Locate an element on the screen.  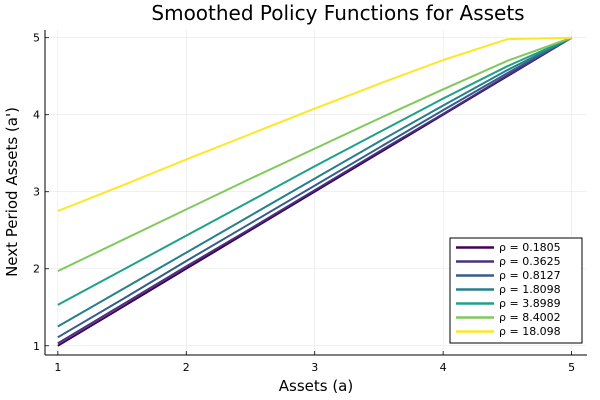
legend-box is located at coordinates (516, 290).